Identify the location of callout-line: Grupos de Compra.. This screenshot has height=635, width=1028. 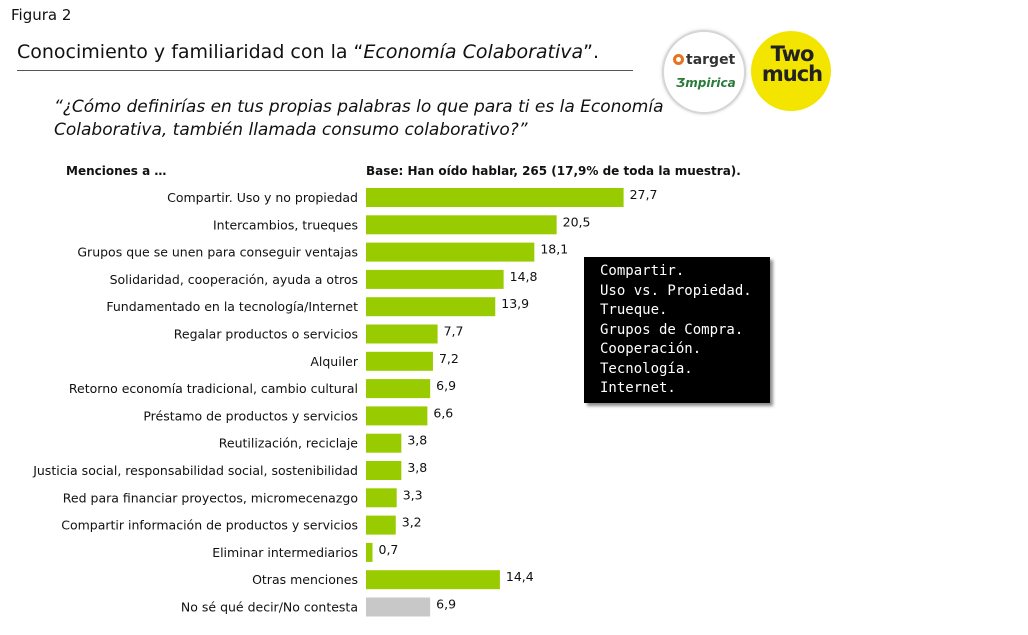
(672, 329).